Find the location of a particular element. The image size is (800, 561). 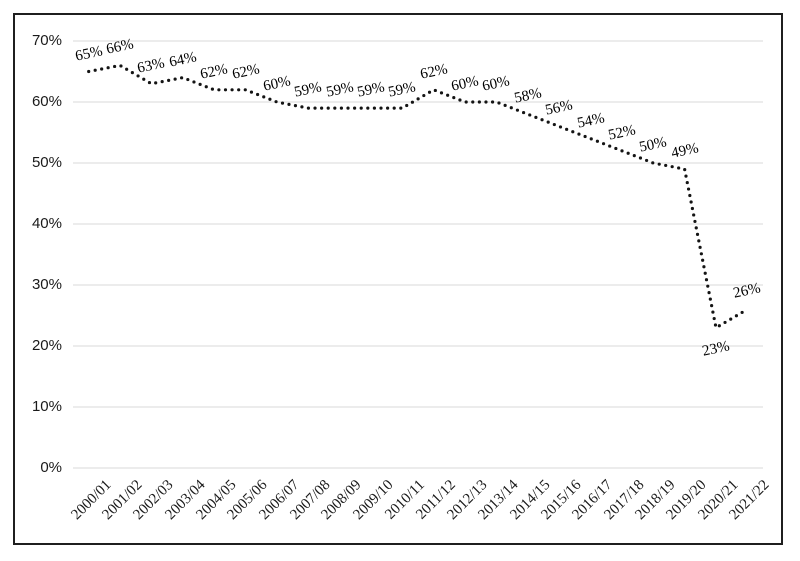

y-axis-tick-label: 10% is located at coordinates (46, 406).